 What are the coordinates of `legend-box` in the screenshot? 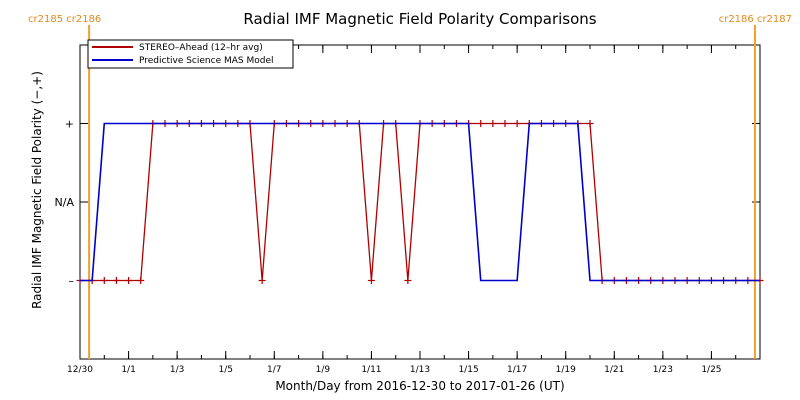 It's located at (190, 54).